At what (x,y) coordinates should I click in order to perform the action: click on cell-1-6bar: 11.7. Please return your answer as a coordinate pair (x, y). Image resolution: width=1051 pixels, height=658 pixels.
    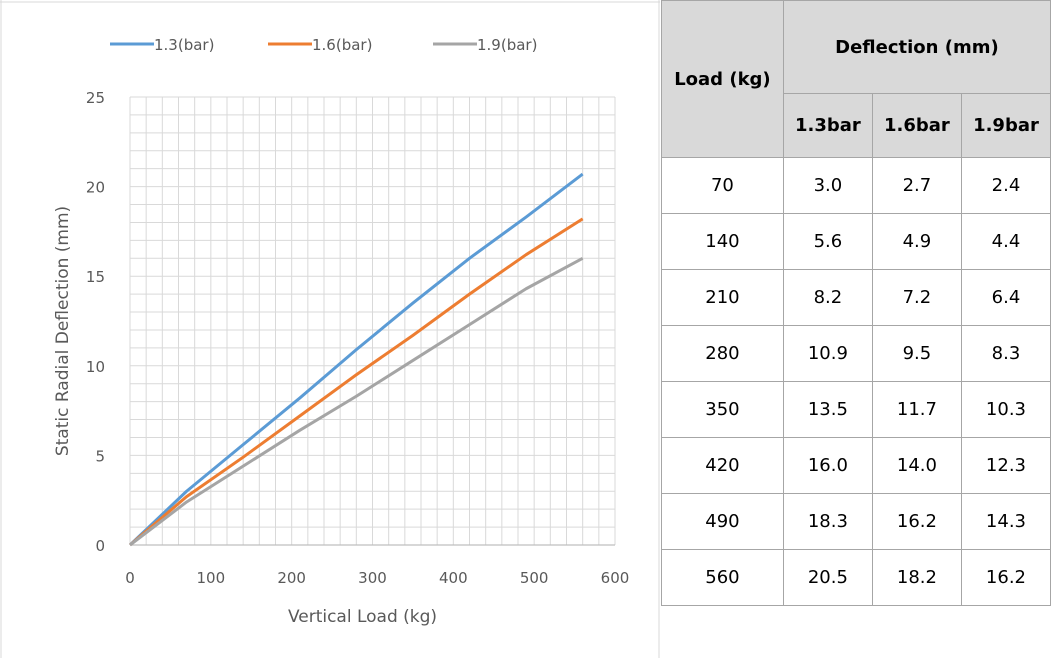
    Looking at the image, I should click on (916, 409).